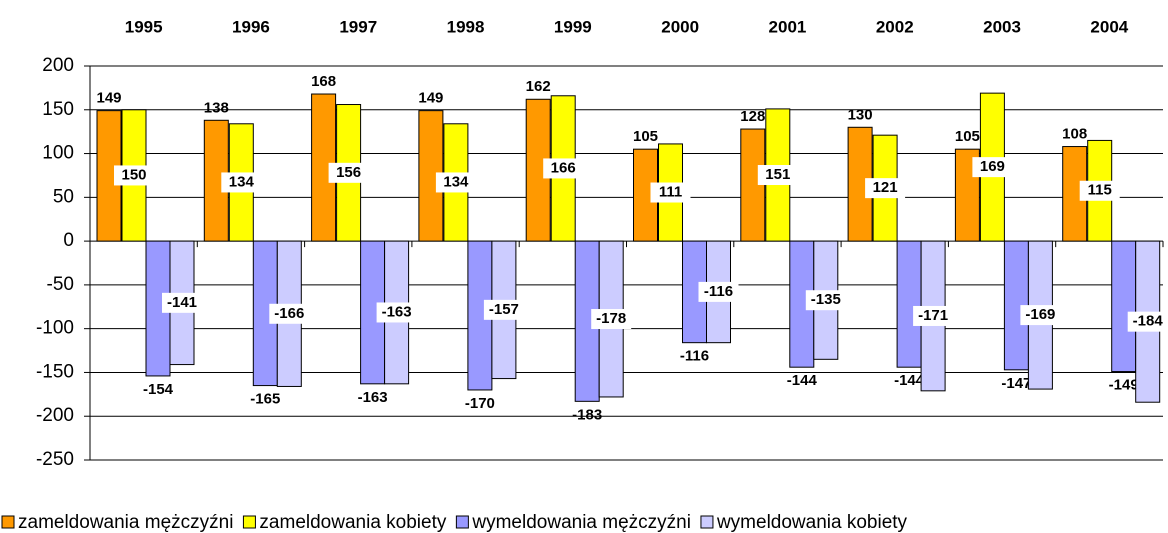  I want to click on data-label: -141, so click(182, 302).